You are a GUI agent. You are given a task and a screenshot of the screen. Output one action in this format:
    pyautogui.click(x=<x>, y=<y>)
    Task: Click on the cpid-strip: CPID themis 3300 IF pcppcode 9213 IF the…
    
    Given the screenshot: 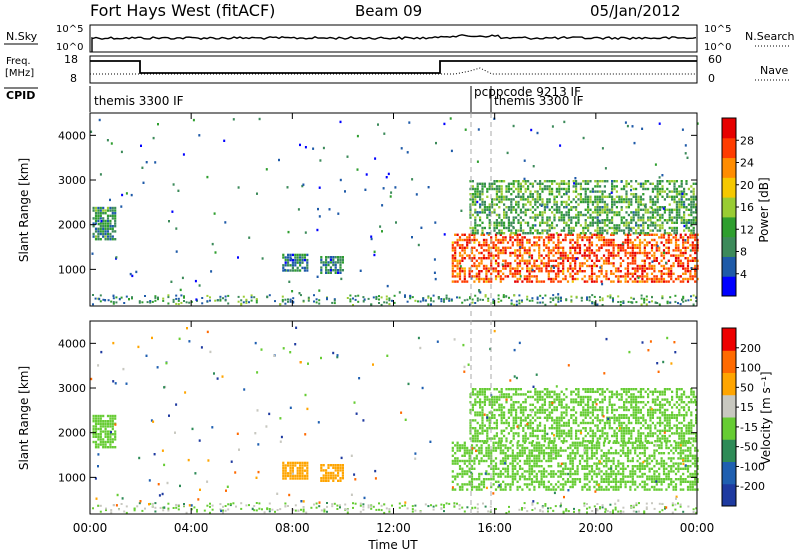 What is the action you would take?
    pyautogui.click(x=294, y=98)
    